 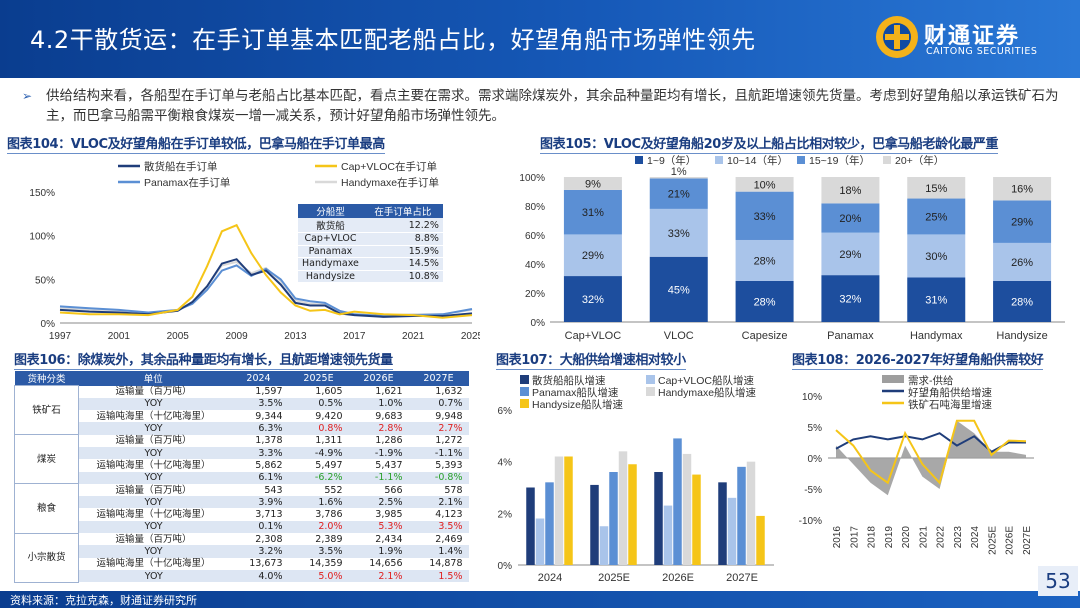 I want to click on legend-label: 铁矿石吨海里增速, so click(x=950, y=404).